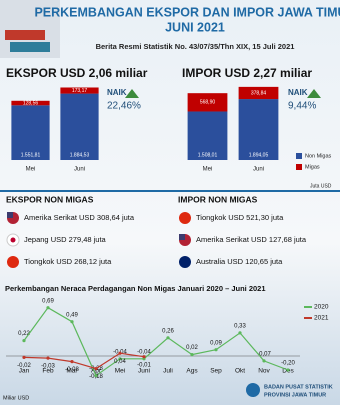 The image size is (340, 410). I want to click on partner: Tiongkok USD 521,30 juta, so click(240, 217).